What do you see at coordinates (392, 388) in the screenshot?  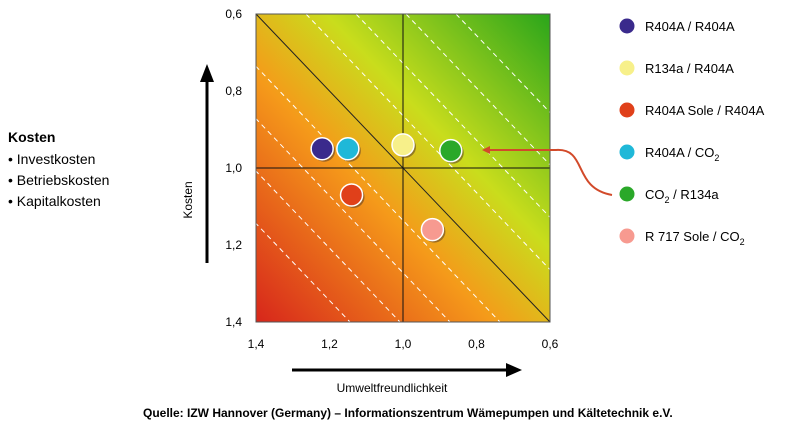 I see `x-axis-title: Umweltfreundlichkeit` at bounding box center [392, 388].